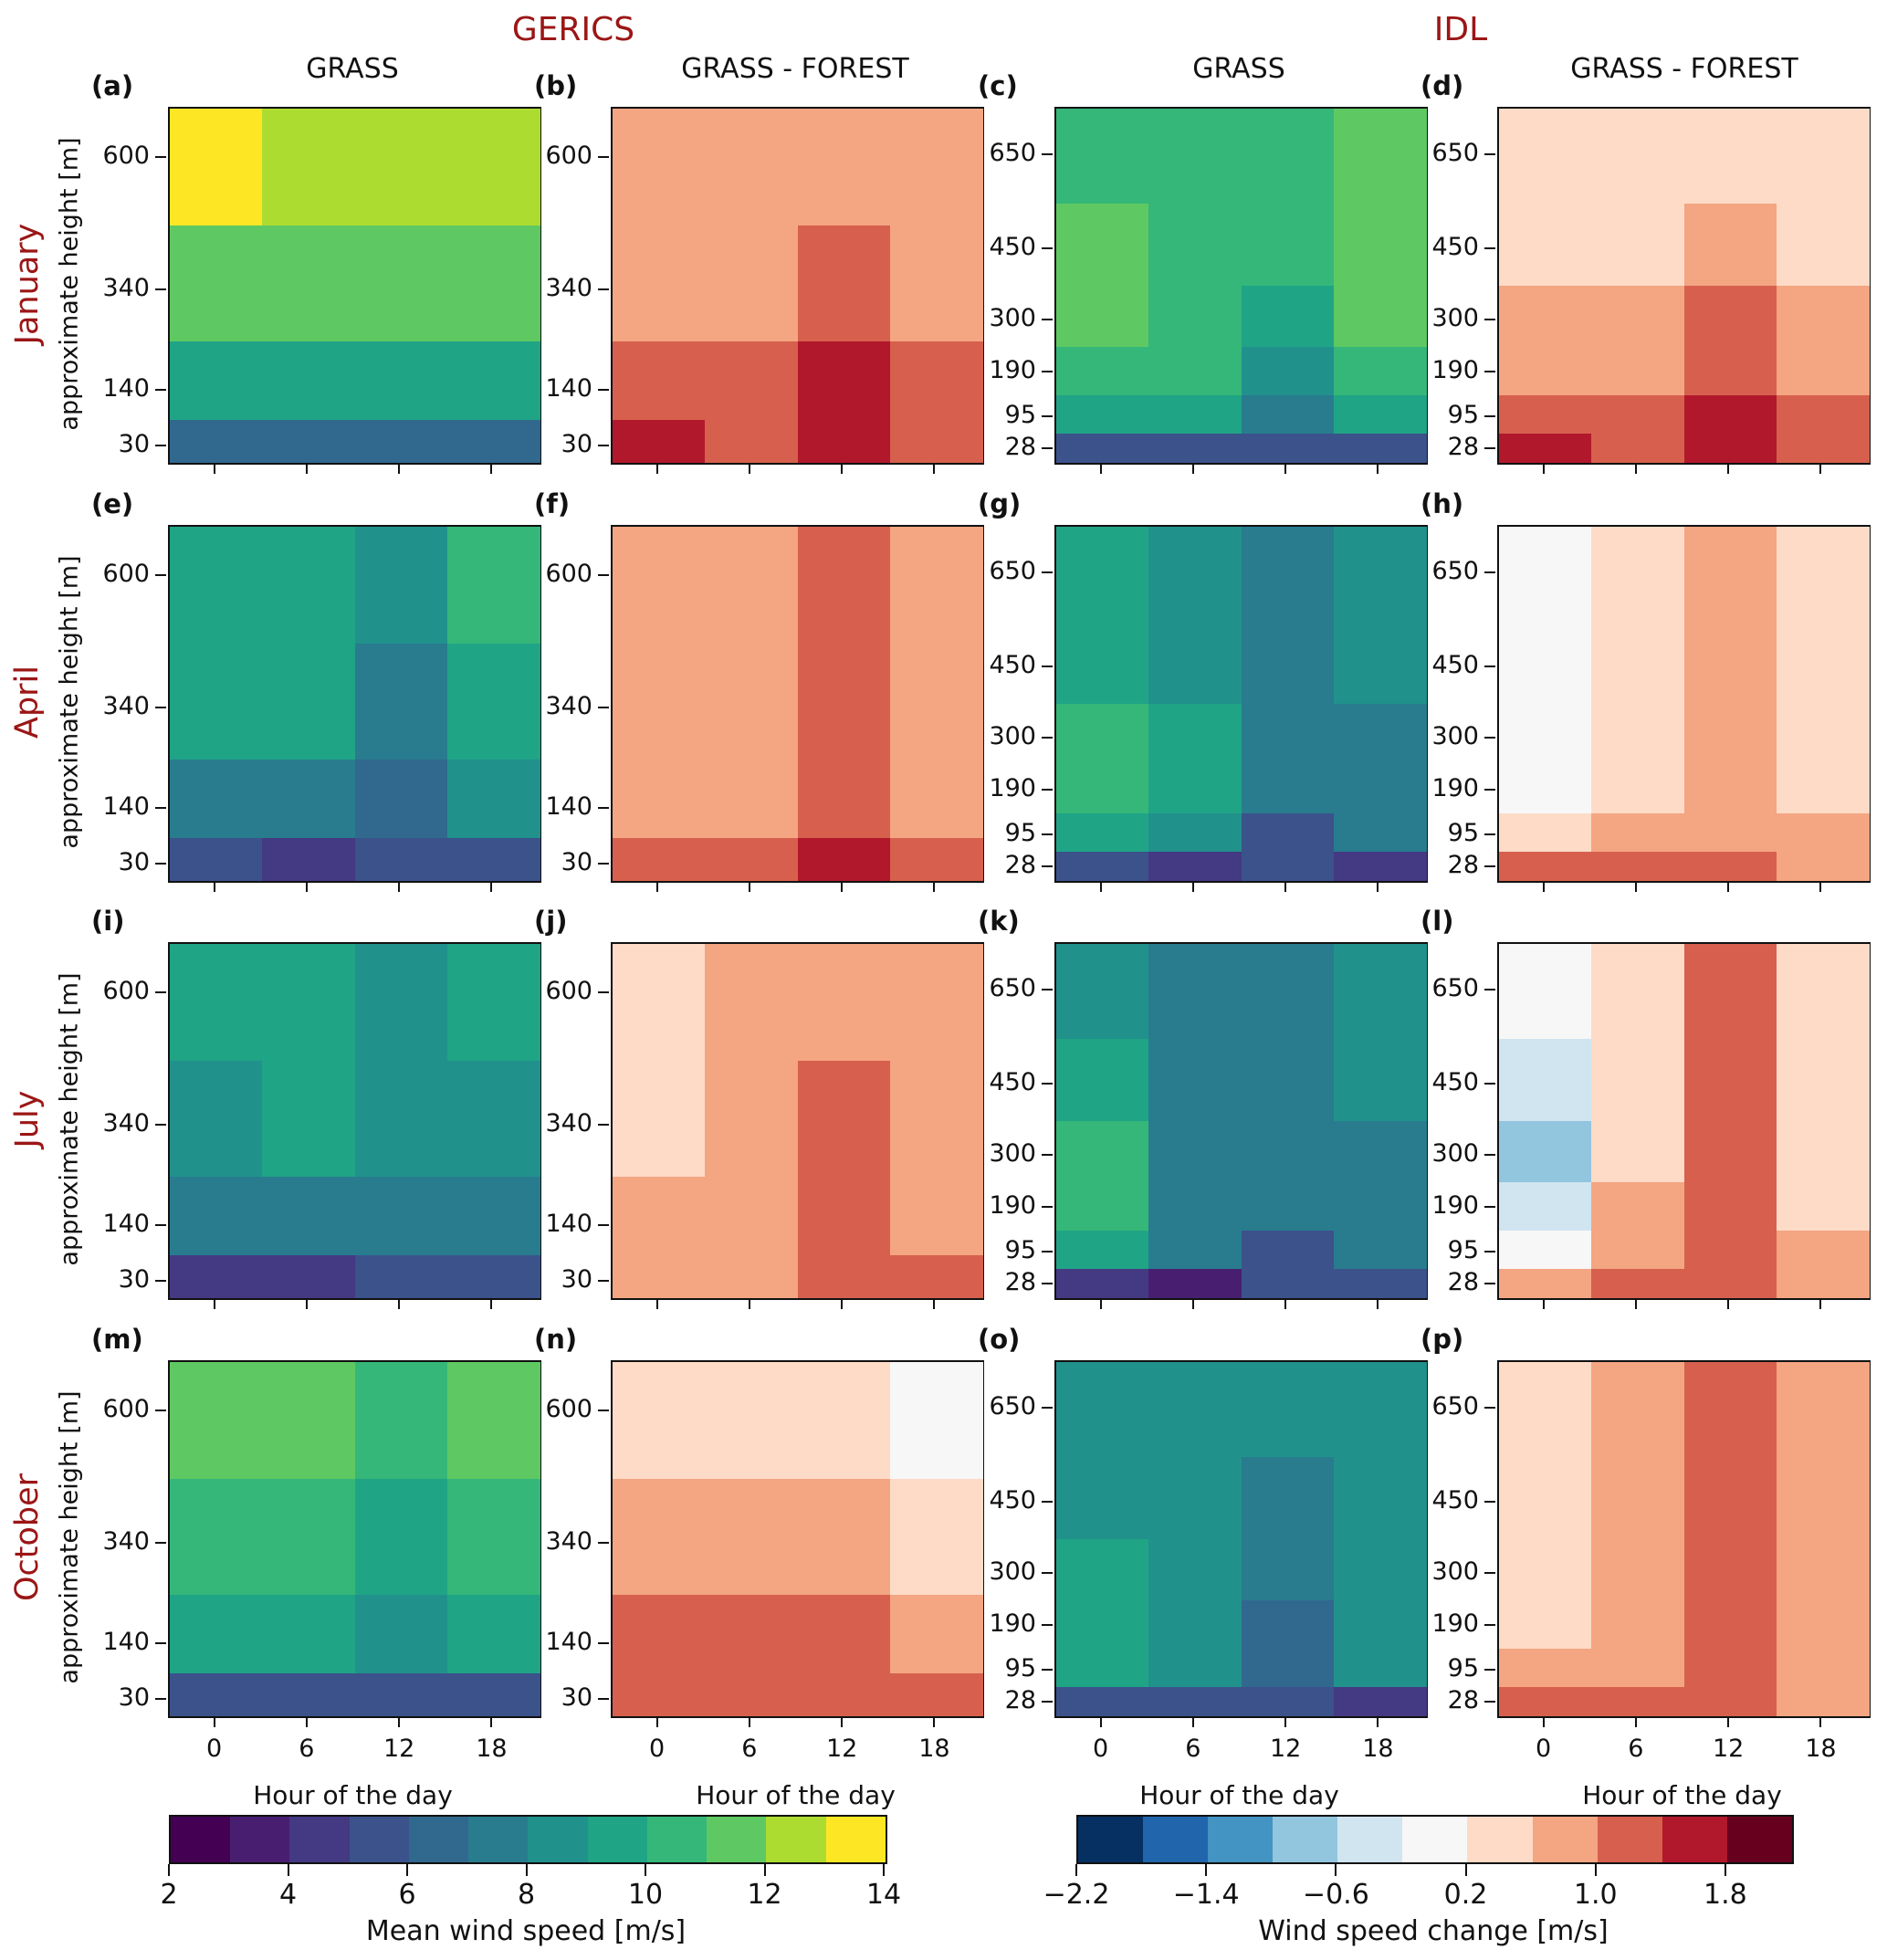  I want to click on colorbar-wind-tick-label: 6, so click(407, 1895).